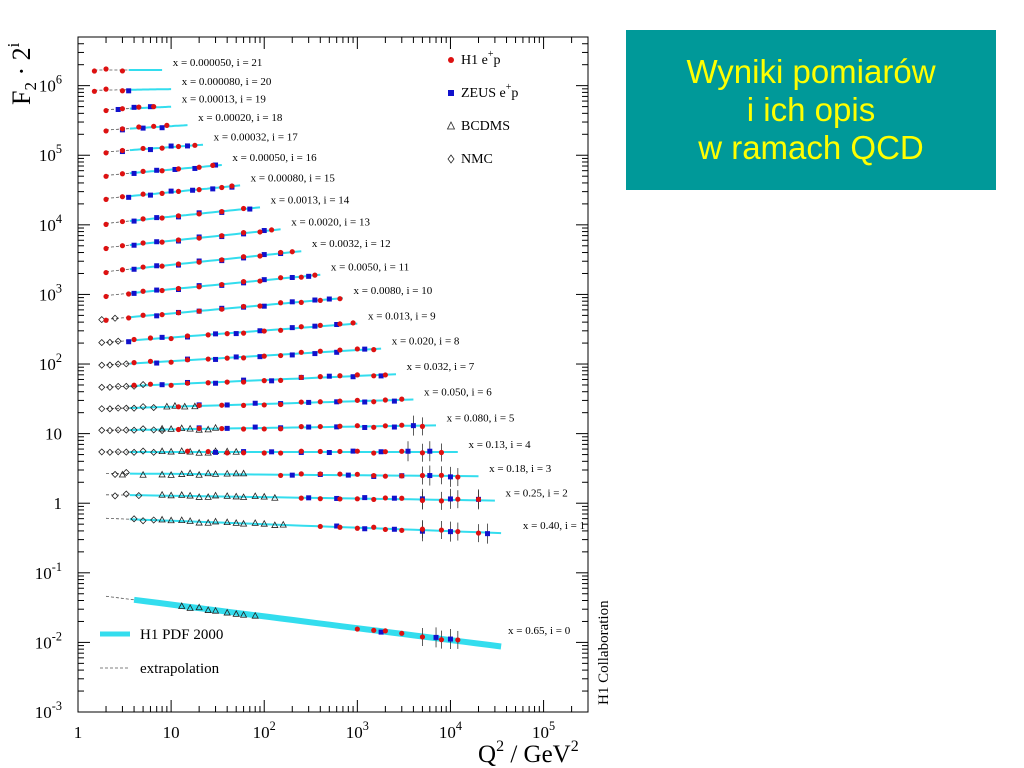  What do you see at coordinates (451, 60) in the screenshot?
I see `legend-h1-marker` at bounding box center [451, 60].